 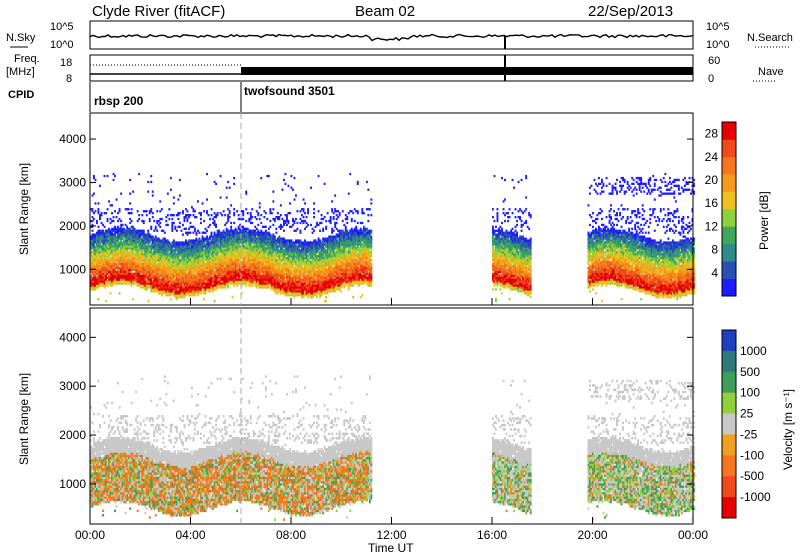 What do you see at coordinates (69, 79) in the screenshot?
I see `freq-tick-low: 8` at bounding box center [69, 79].